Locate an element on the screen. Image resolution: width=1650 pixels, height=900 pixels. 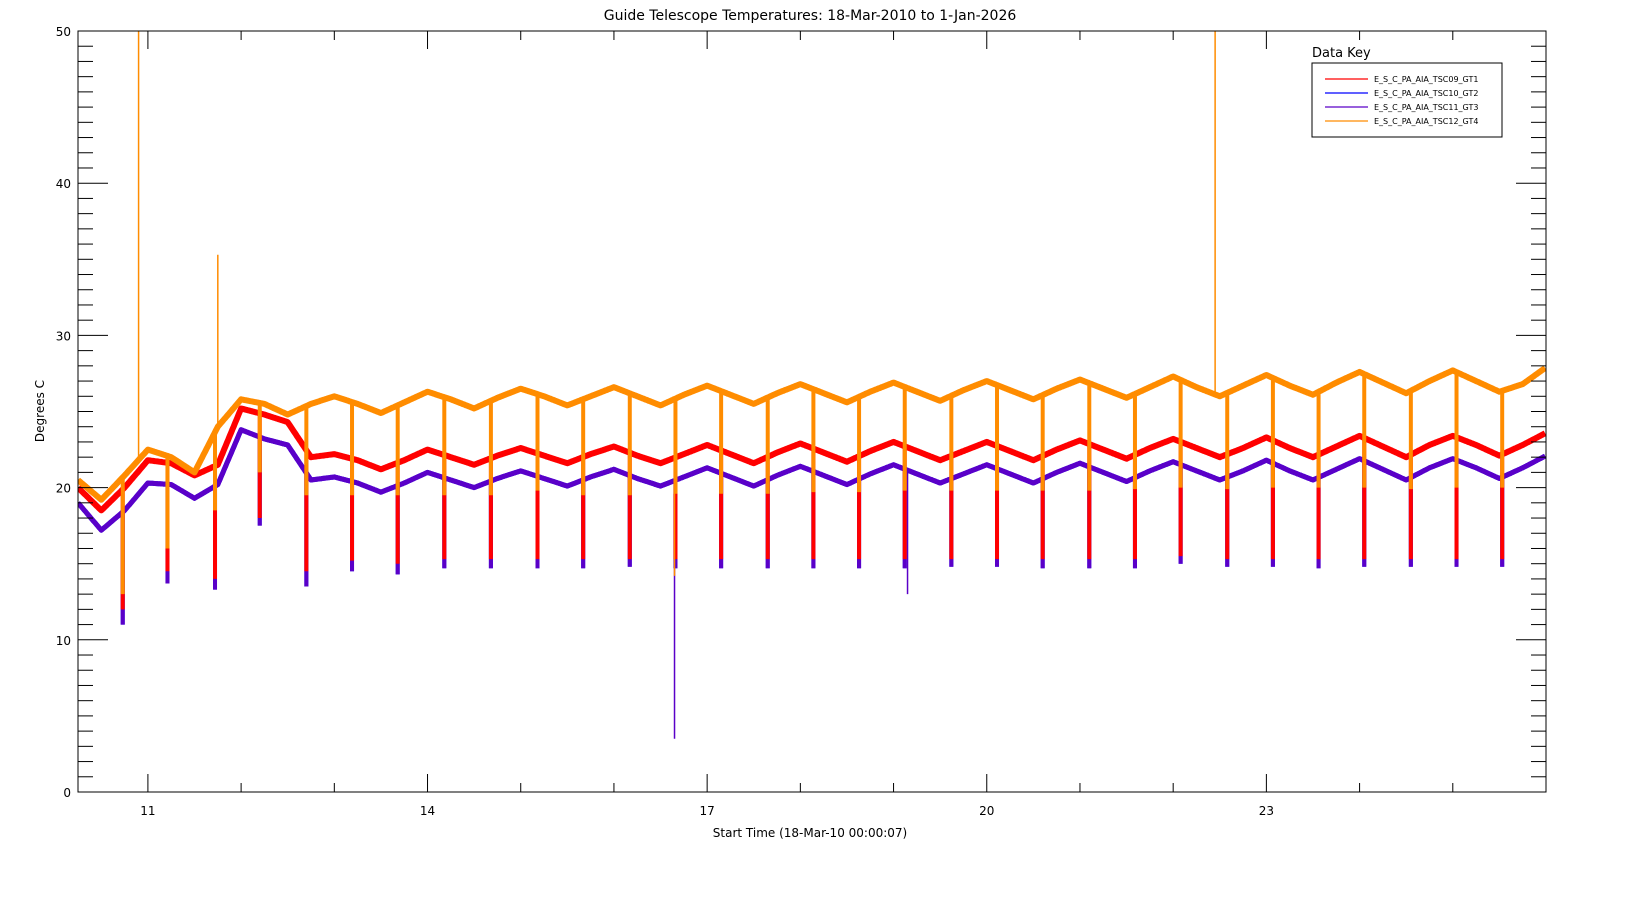
x-tick-label: 20 is located at coordinates (986, 811).